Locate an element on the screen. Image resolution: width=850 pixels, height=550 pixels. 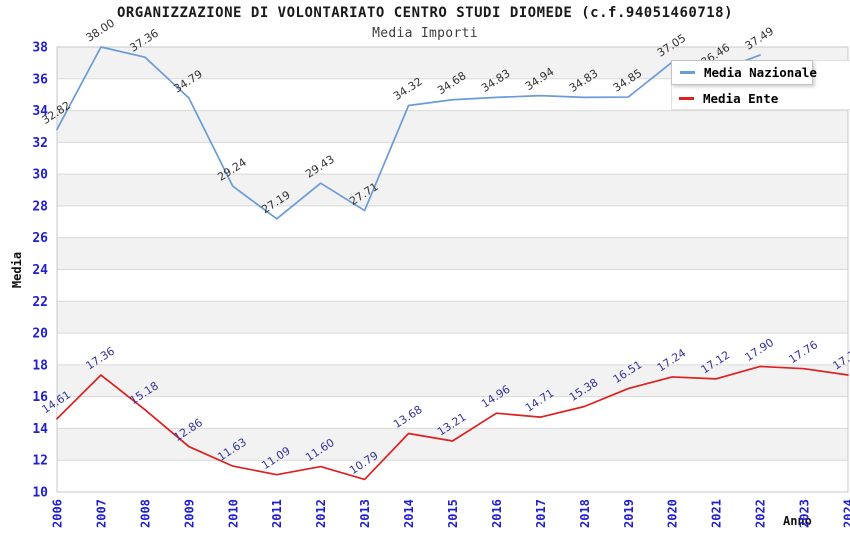
x-axis-tick-label: 2006 is located at coordinates (58, 513).